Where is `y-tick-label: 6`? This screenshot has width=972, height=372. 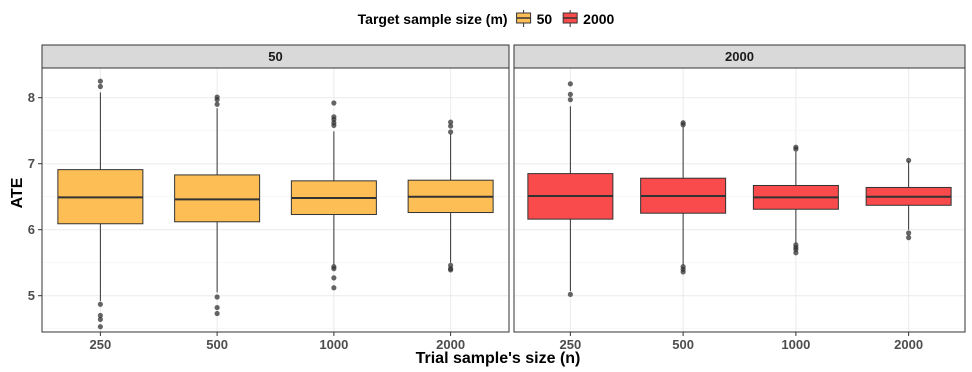 y-tick-label: 6 is located at coordinates (31, 229).